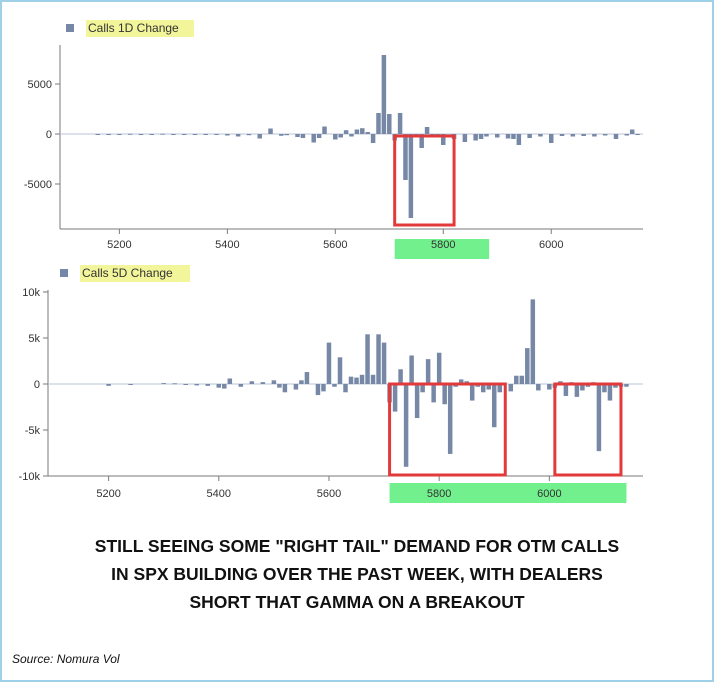 The width and height of the screenshot is (714, 682). Describe the element at coordinates (40, 85) in the screenshot. I see `y-tick-label: 5000` at that location.